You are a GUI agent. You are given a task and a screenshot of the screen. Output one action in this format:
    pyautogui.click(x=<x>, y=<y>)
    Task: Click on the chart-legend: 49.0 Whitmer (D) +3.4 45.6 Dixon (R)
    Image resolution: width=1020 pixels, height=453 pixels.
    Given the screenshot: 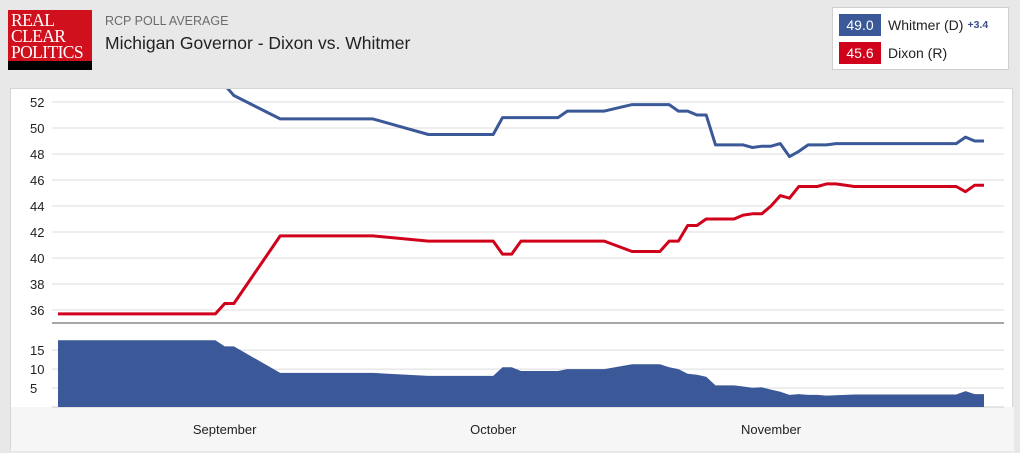 What is the action you would take?
    pyautogui.click(x=920, y=38)
    